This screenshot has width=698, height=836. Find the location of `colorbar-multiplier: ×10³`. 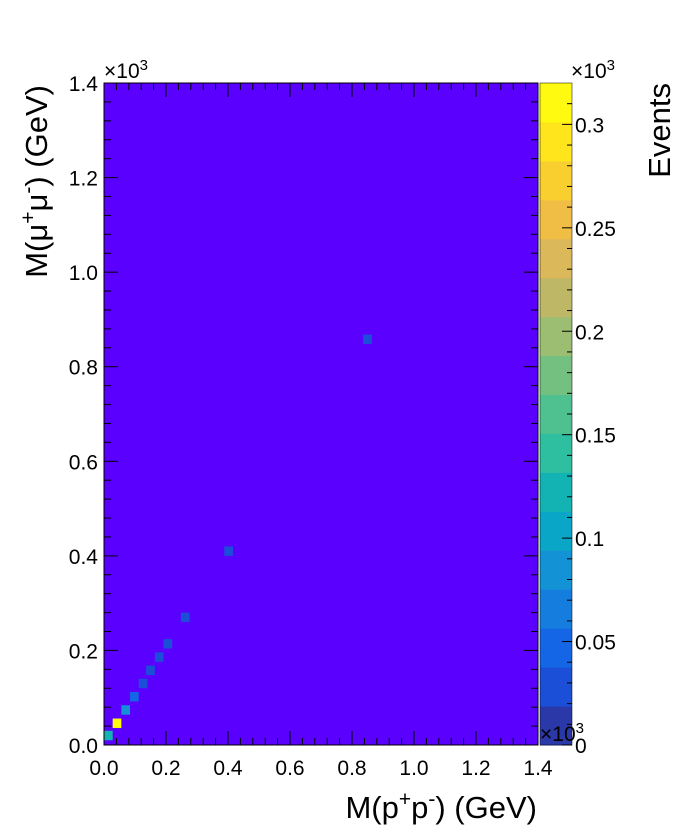

colorbar-multiplier: ×10³ is located at coordinates (593, 70).